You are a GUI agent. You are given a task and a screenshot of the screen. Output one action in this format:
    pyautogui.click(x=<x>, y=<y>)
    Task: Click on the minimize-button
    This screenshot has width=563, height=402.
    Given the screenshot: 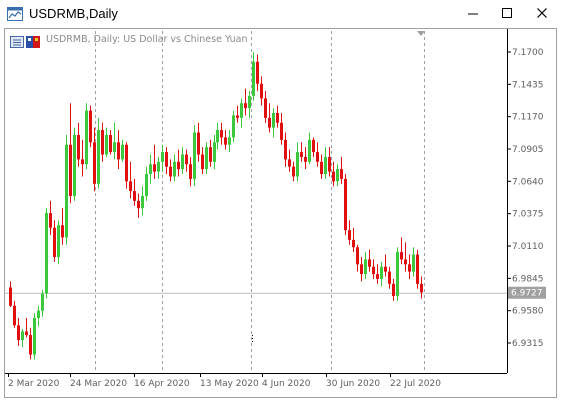 What is the action you would take?
    pyautogui.click(x=473, y=13)
    